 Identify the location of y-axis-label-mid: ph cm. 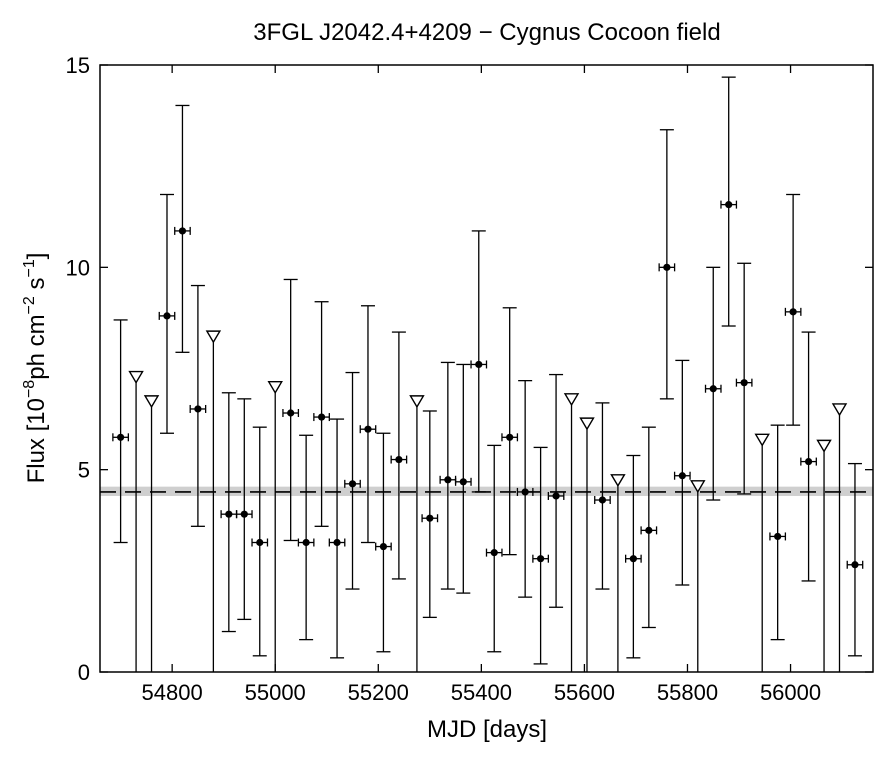
(36, 346).